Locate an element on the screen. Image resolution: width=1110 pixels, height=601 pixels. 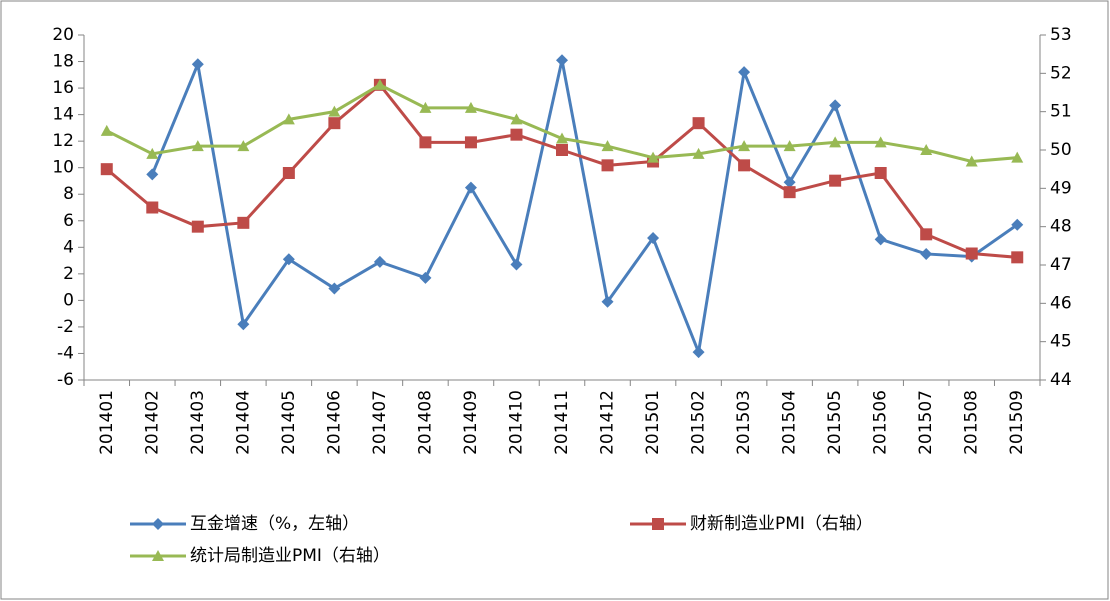
x-tick-label: 201405 is located at coordinates (289, 422).